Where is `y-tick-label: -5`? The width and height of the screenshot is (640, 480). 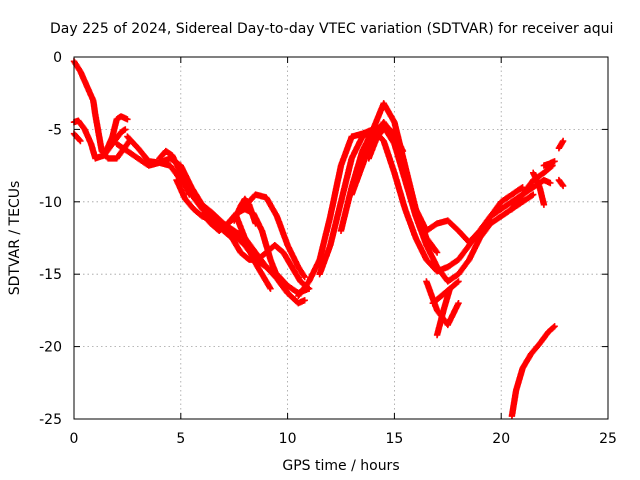
y-tick-label: -5 is located at coordinates (55, 130).